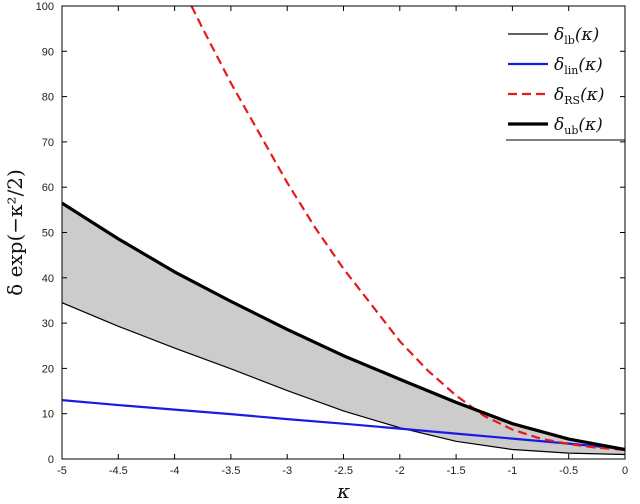 The width and height of the screenshot is (640, 504). What do you see at coordinates (400, 471) in the screenshot?
I see `x-tick-label: -2` at bounding box center [400, 471].